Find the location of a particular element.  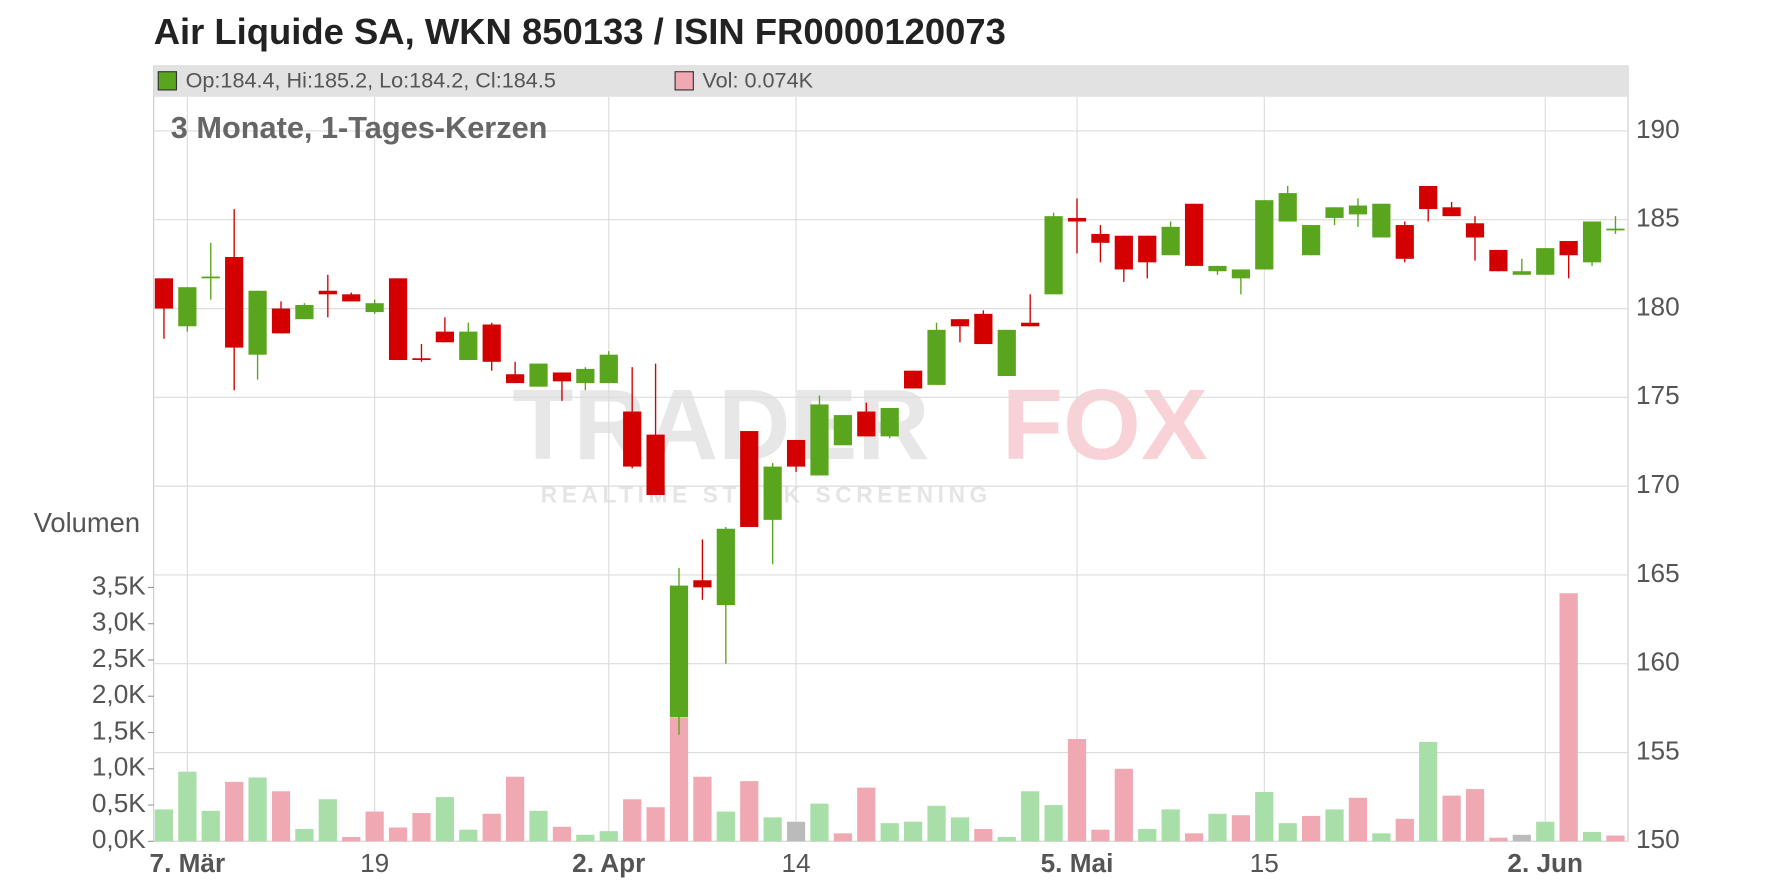

y2-tick-label: 0,0K is located at coordinates (119, 839).